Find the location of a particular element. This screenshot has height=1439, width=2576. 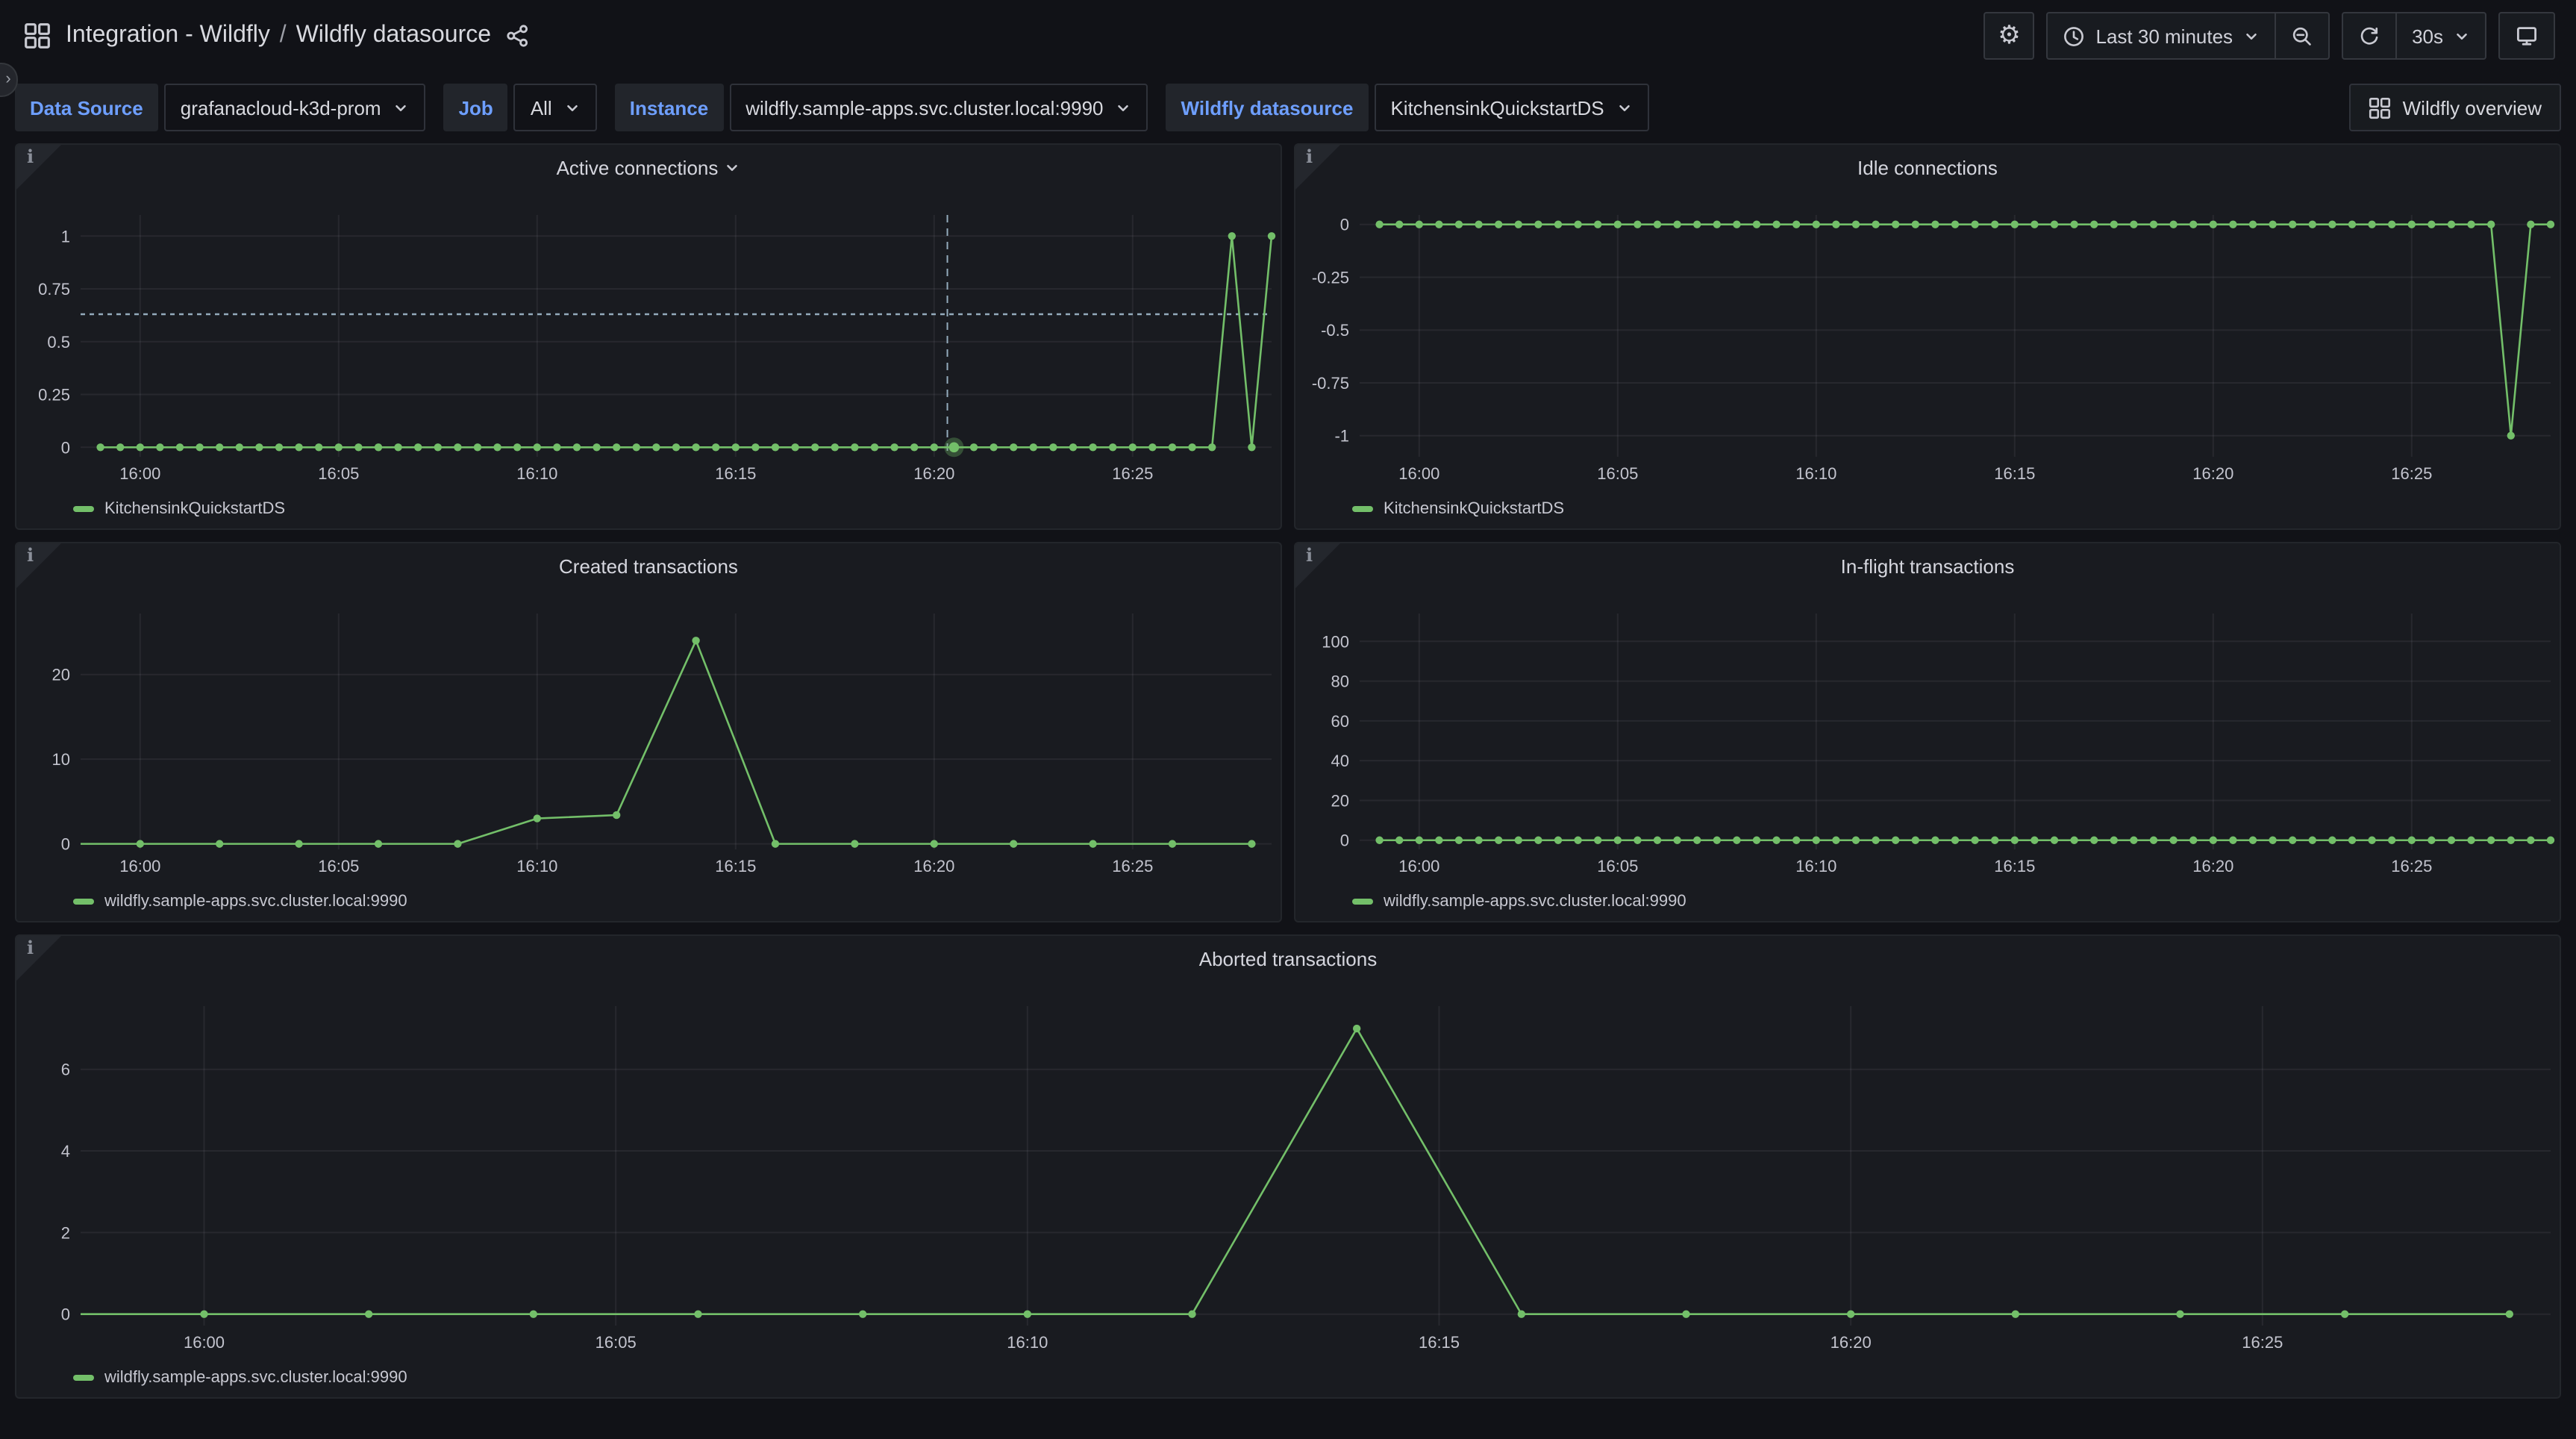

wildfly-overview-label: Wildfly overview is located at coordinates (2472, 107).